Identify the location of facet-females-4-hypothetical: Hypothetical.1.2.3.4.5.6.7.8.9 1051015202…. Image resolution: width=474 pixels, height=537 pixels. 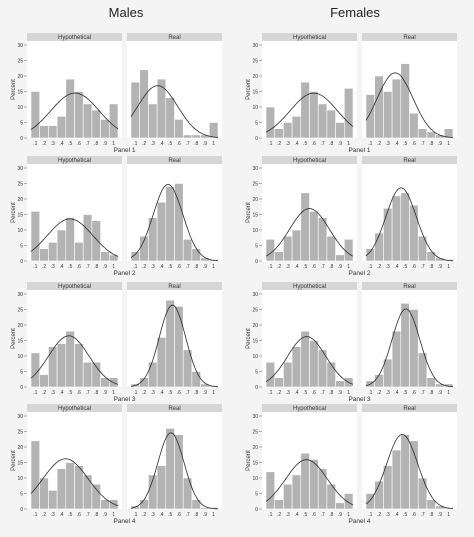
(308, 464).